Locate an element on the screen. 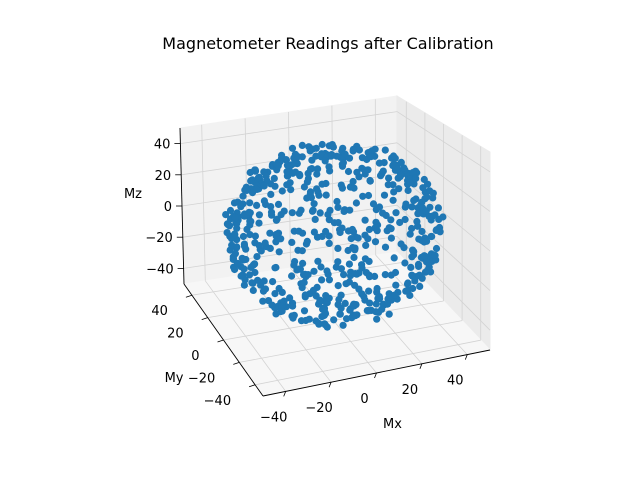 Image resolution: width=640 pixels, height=480 pixels. grid-line-z is located at coordinates (289, 127).